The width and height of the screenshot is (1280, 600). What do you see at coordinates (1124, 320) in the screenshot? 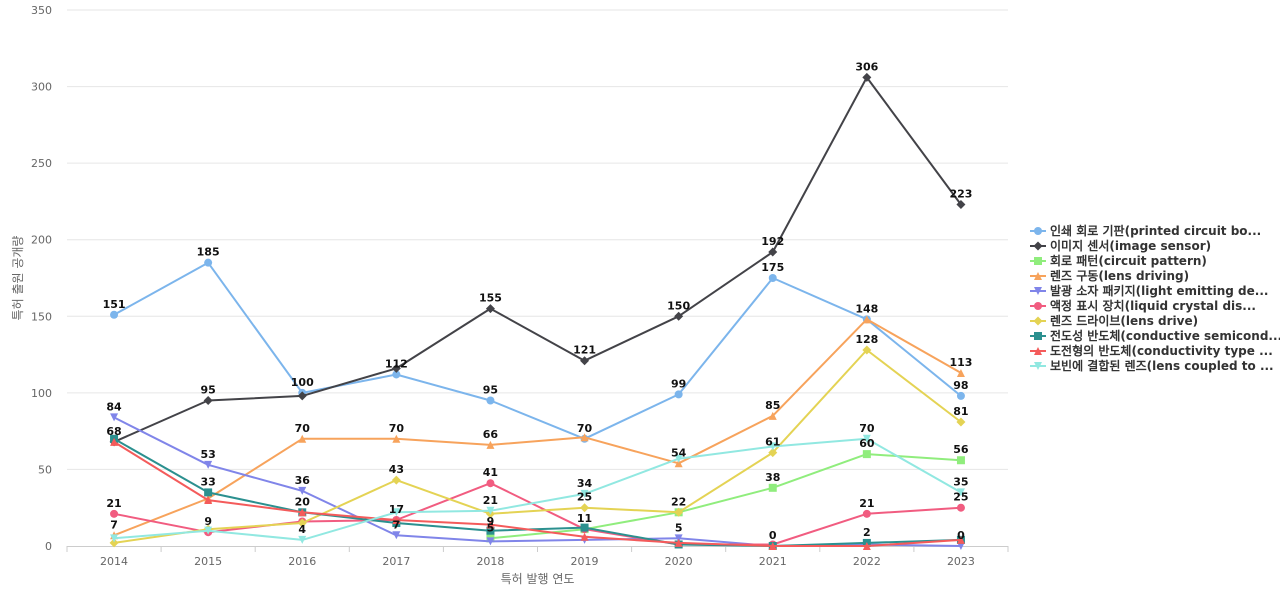
I see `legend-label: 렌즈 드라이브(lens drive)` at bounding box center [1124, 320].